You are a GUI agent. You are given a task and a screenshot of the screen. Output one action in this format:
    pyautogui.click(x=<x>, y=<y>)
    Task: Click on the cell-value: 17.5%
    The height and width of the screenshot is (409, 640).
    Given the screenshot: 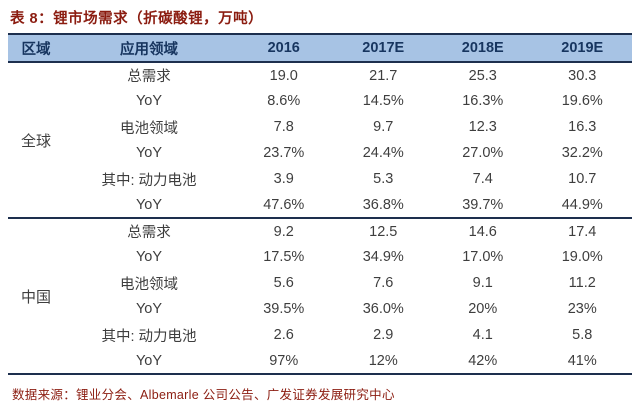 What is the action you would take?
    pyautogui.click(x=284, y=257)
    